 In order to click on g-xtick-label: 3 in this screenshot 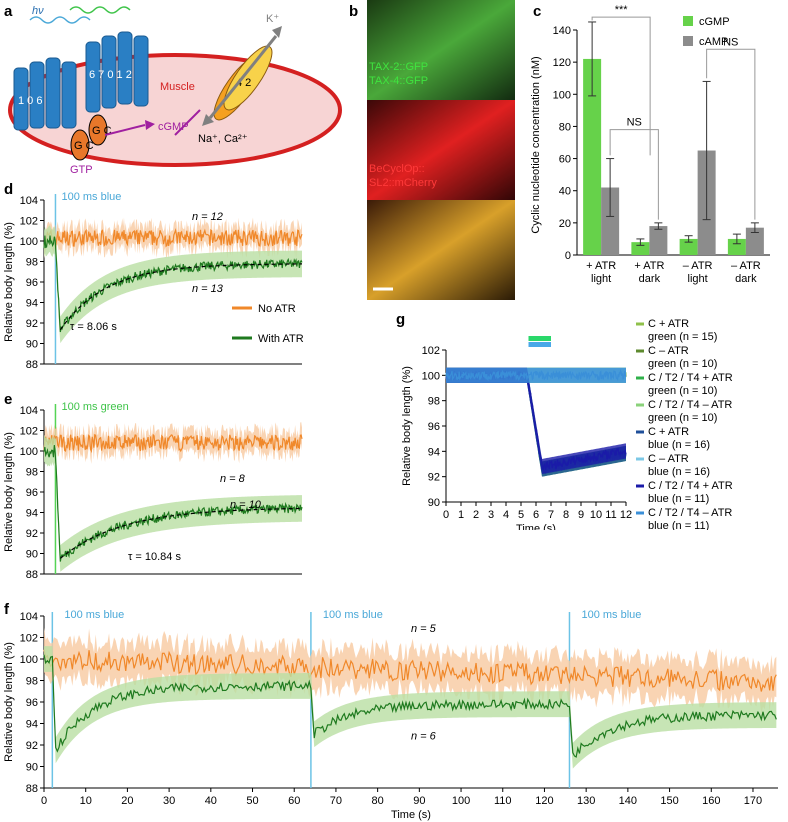, I will do `click(491, 515)`.